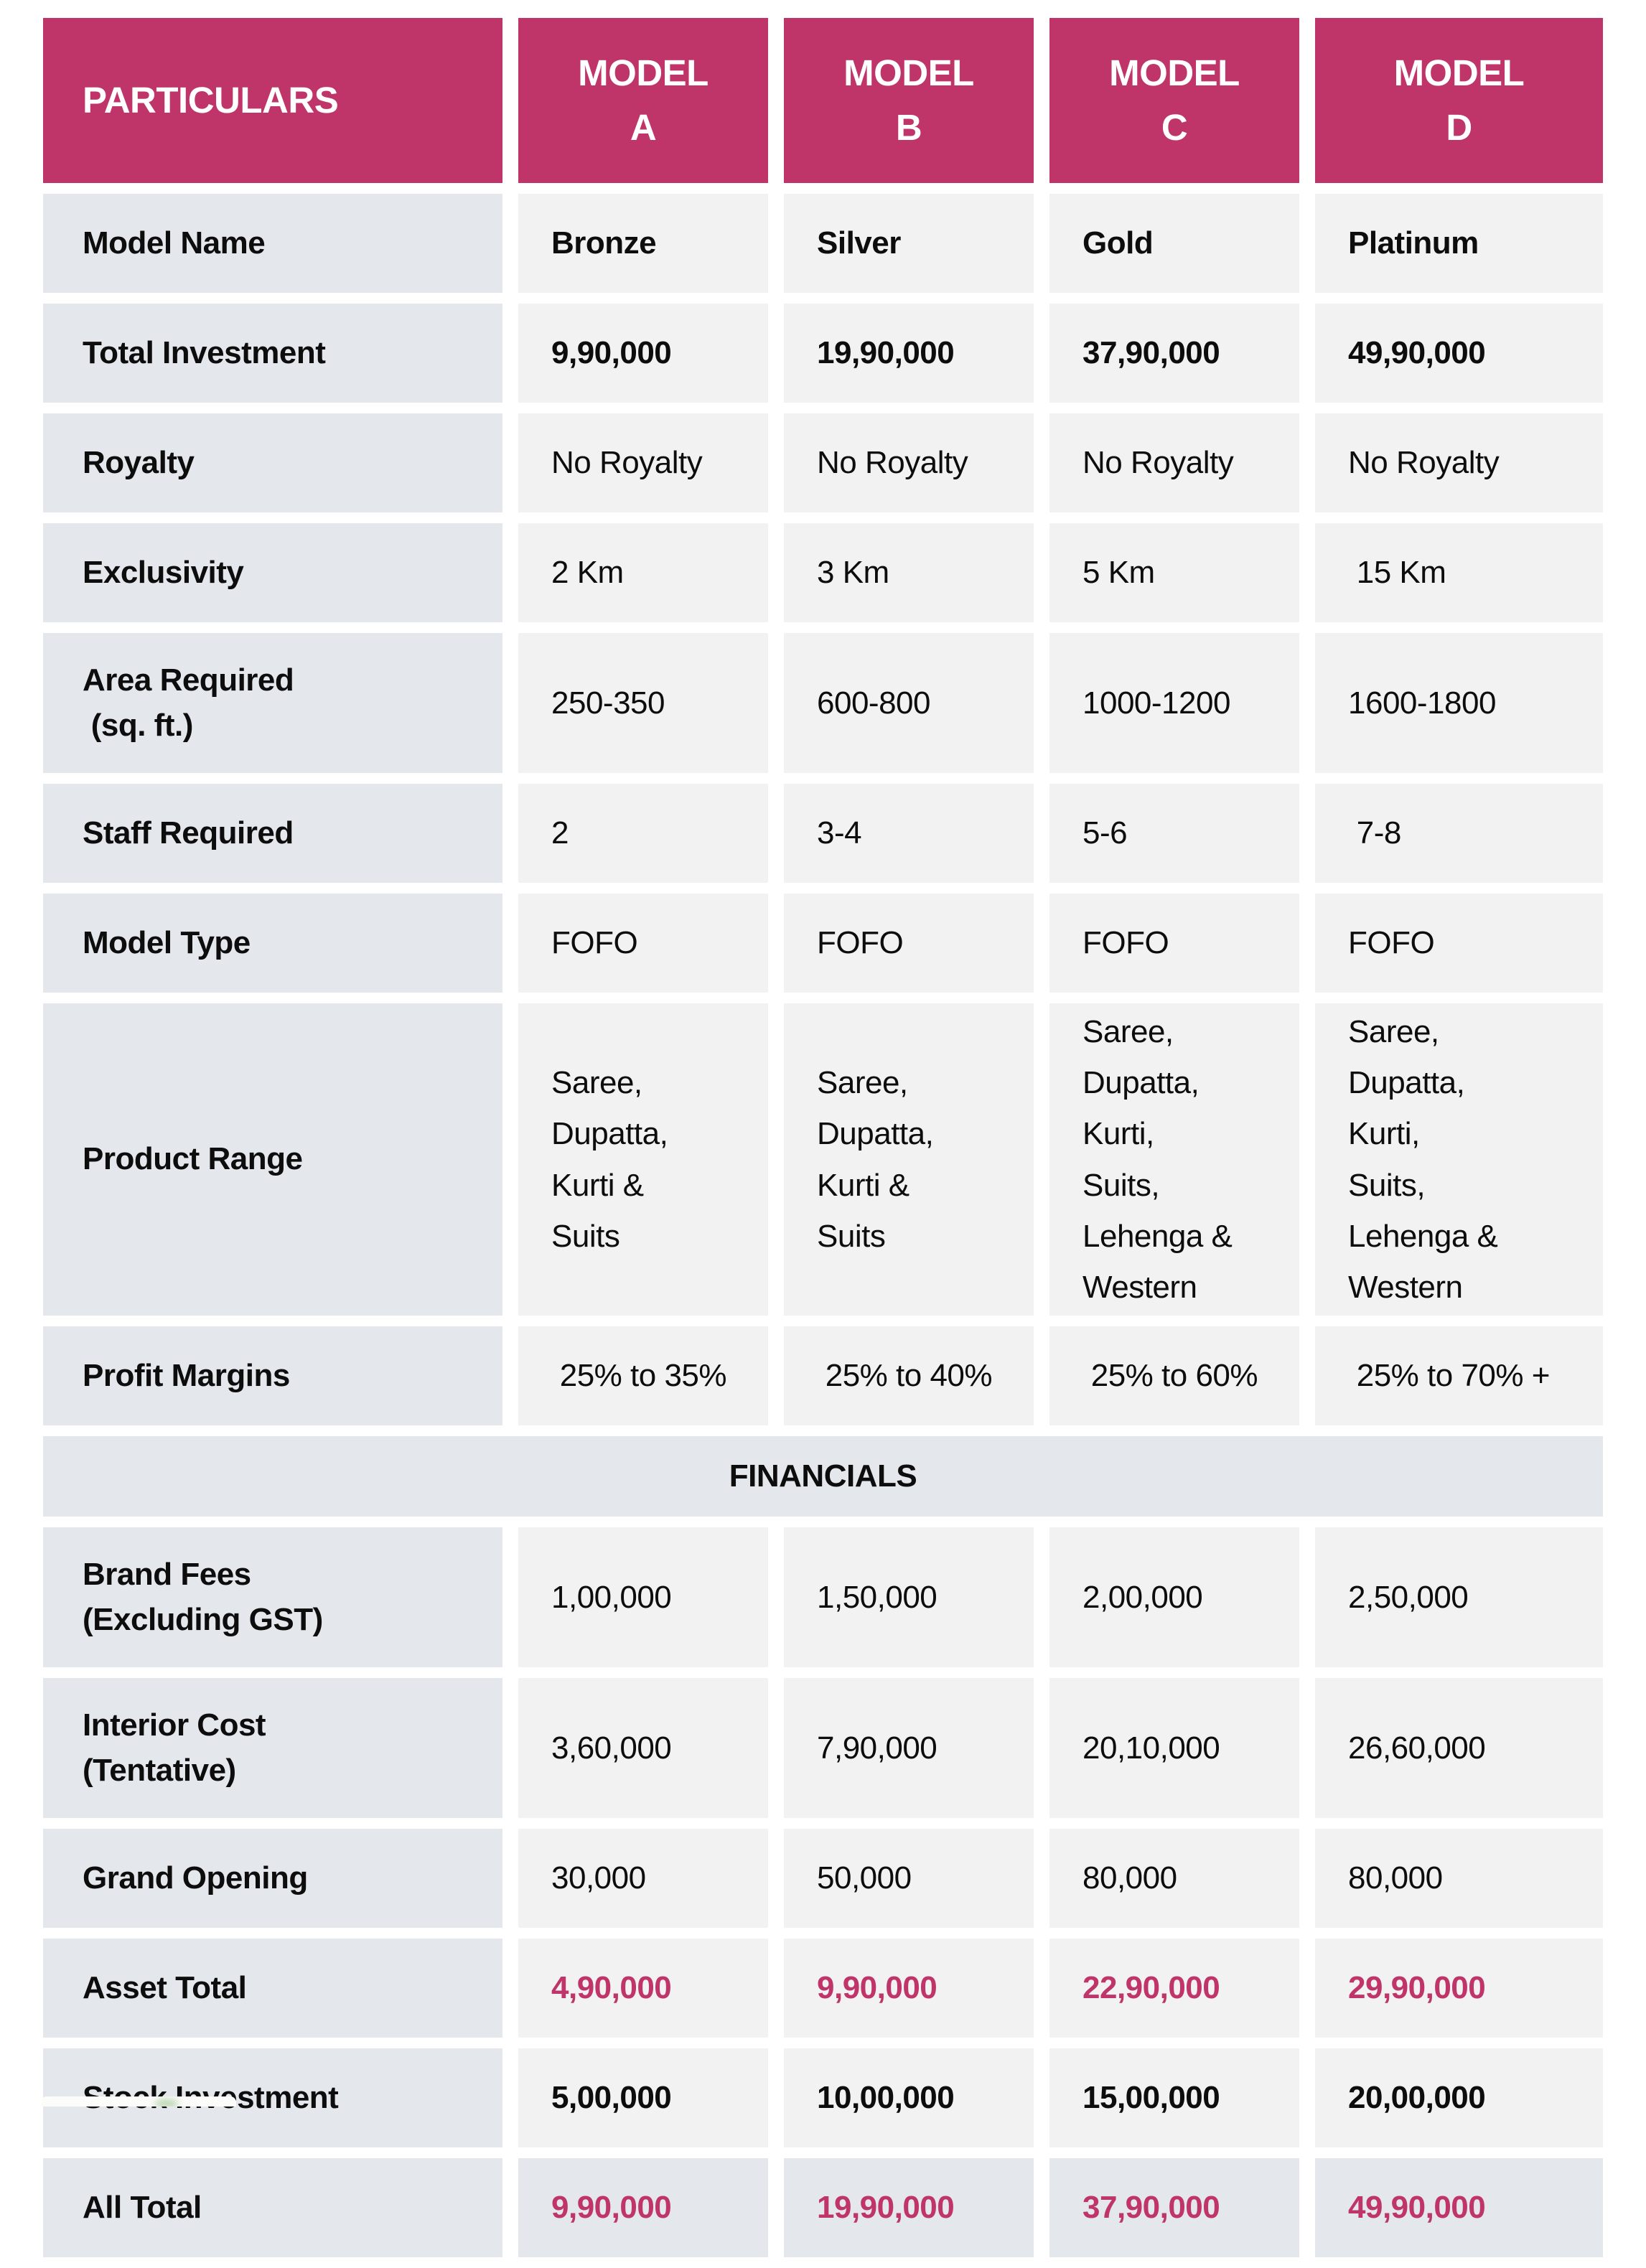  Describe the element at coordinates (909, 1748) in the screenshot. I see `model-b-value-cell: 7,90,000` at that location.